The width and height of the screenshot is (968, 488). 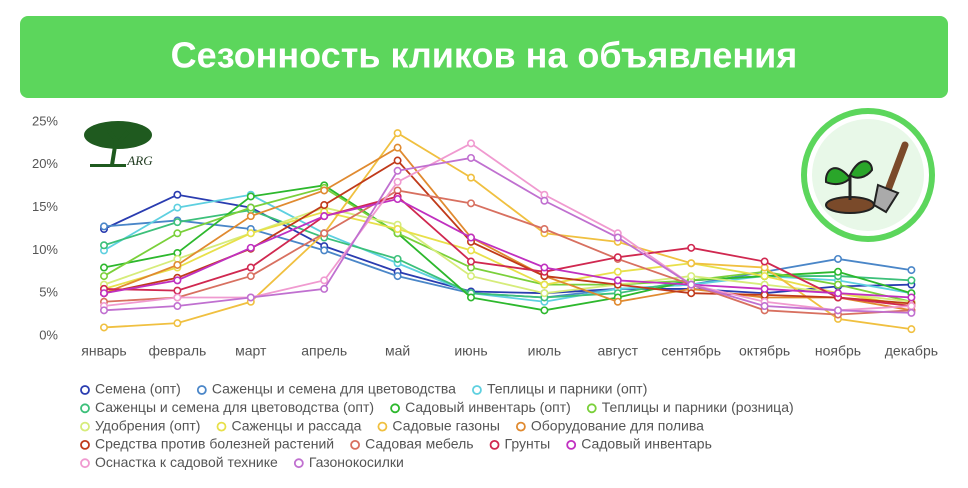 I want to click on legend-label: Оборудование для полива, so click(x=617, y=425).